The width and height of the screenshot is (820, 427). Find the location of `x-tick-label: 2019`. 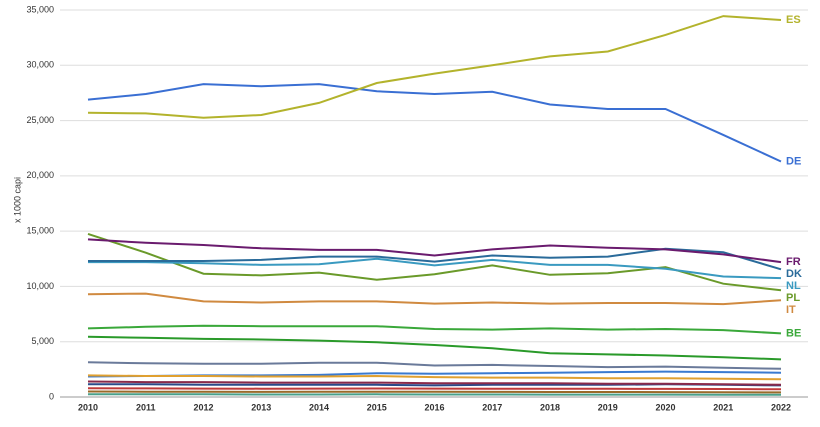

x-tick-label: 2019 is located at coordinates (608, 407).